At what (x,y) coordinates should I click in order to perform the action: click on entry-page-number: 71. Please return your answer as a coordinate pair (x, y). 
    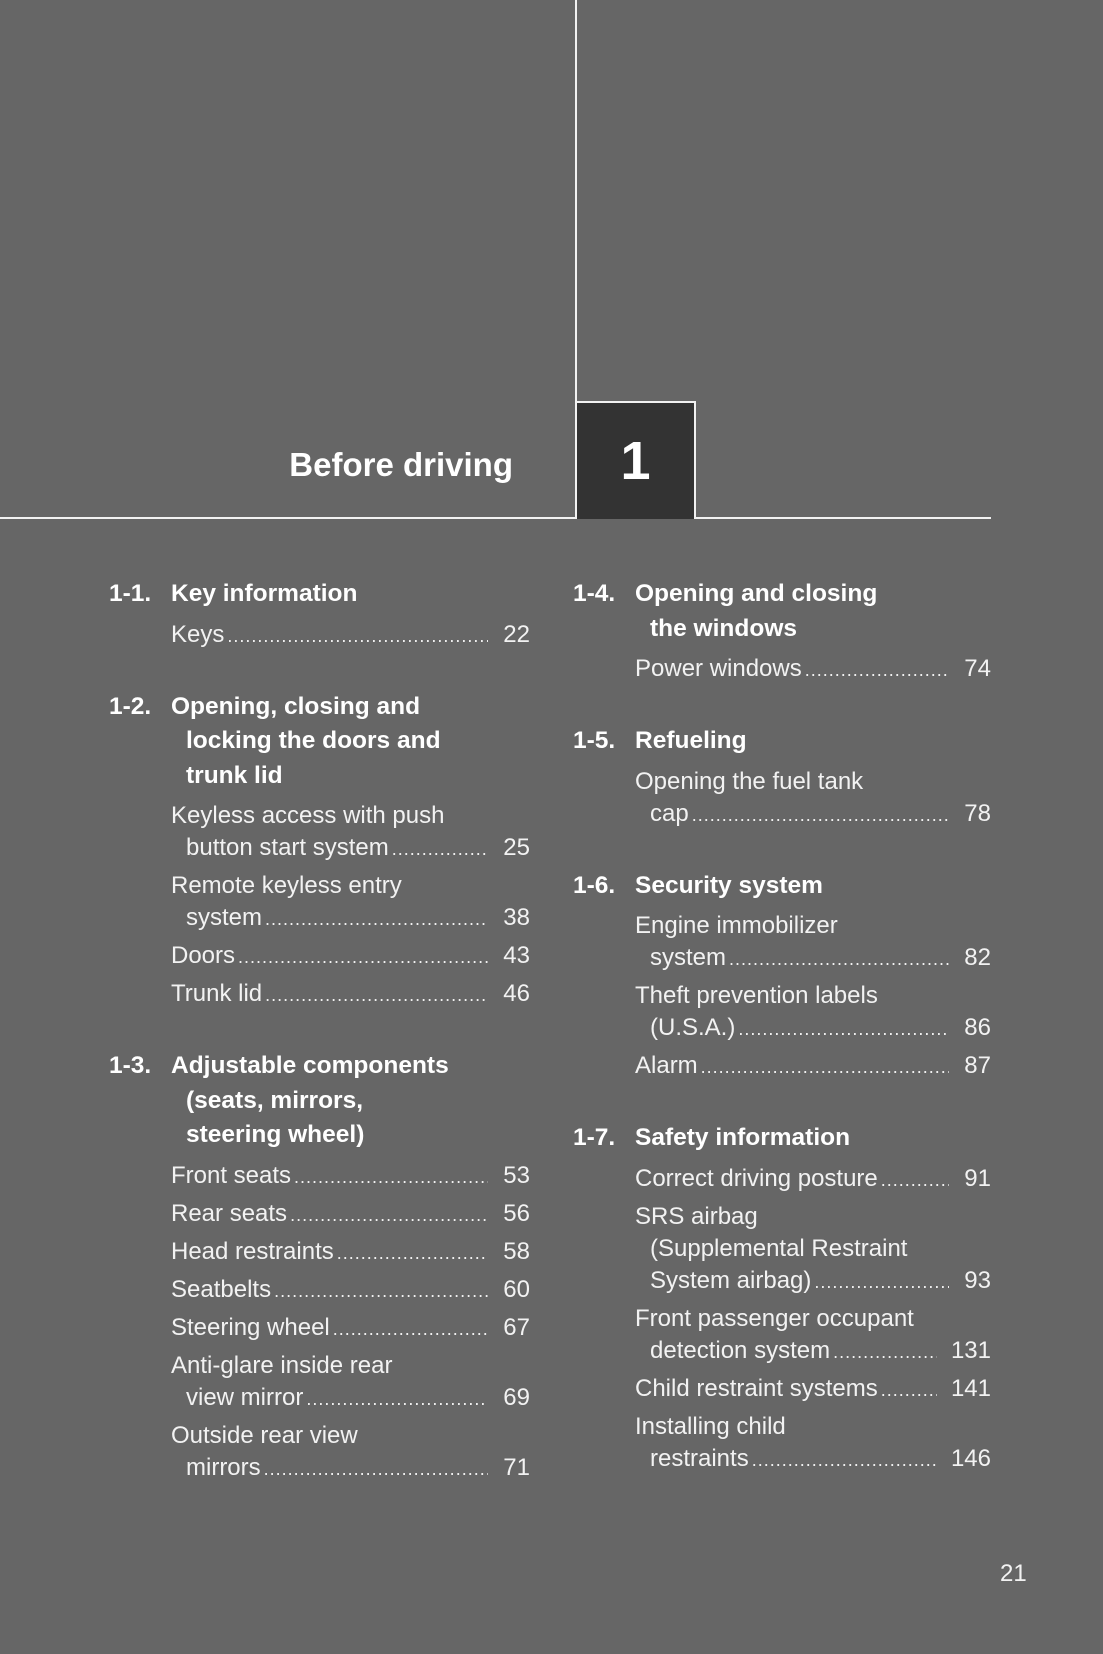
    Looking at the image, I should click on (516, 1467).